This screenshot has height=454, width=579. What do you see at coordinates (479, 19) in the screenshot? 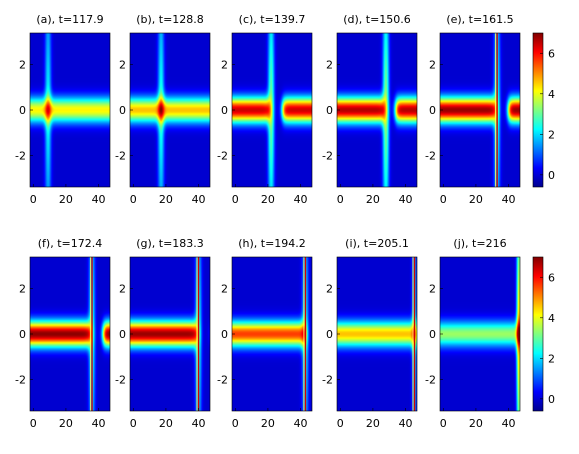
I see `panel-title: (e), t=161.5` at bounding box center [479, 19].